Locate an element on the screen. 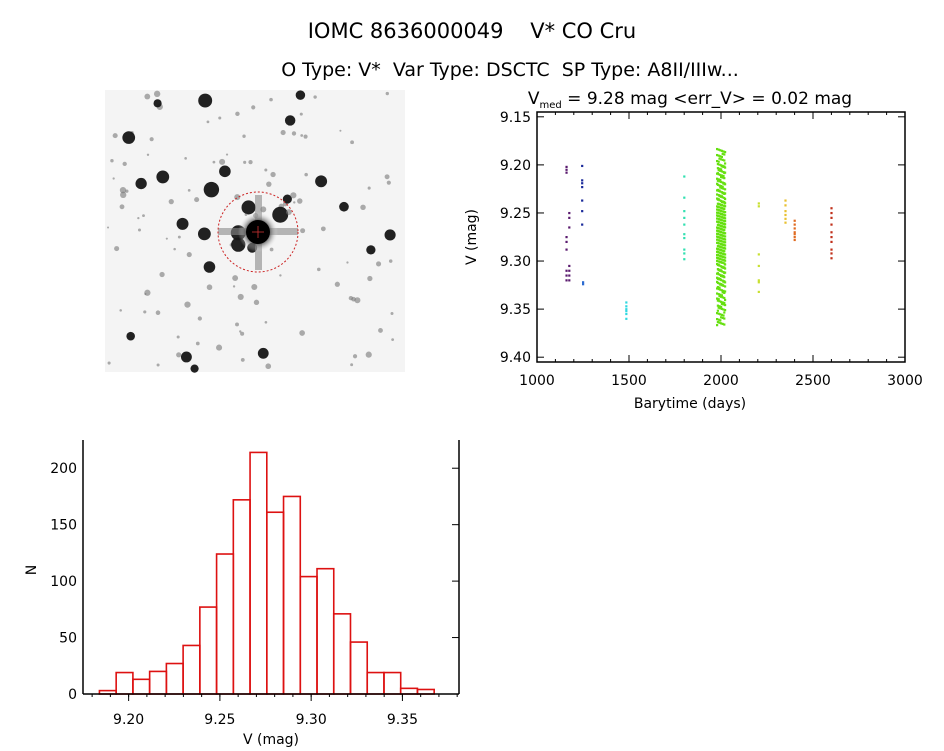  aperture-circle is located at coordinates (258, 232).